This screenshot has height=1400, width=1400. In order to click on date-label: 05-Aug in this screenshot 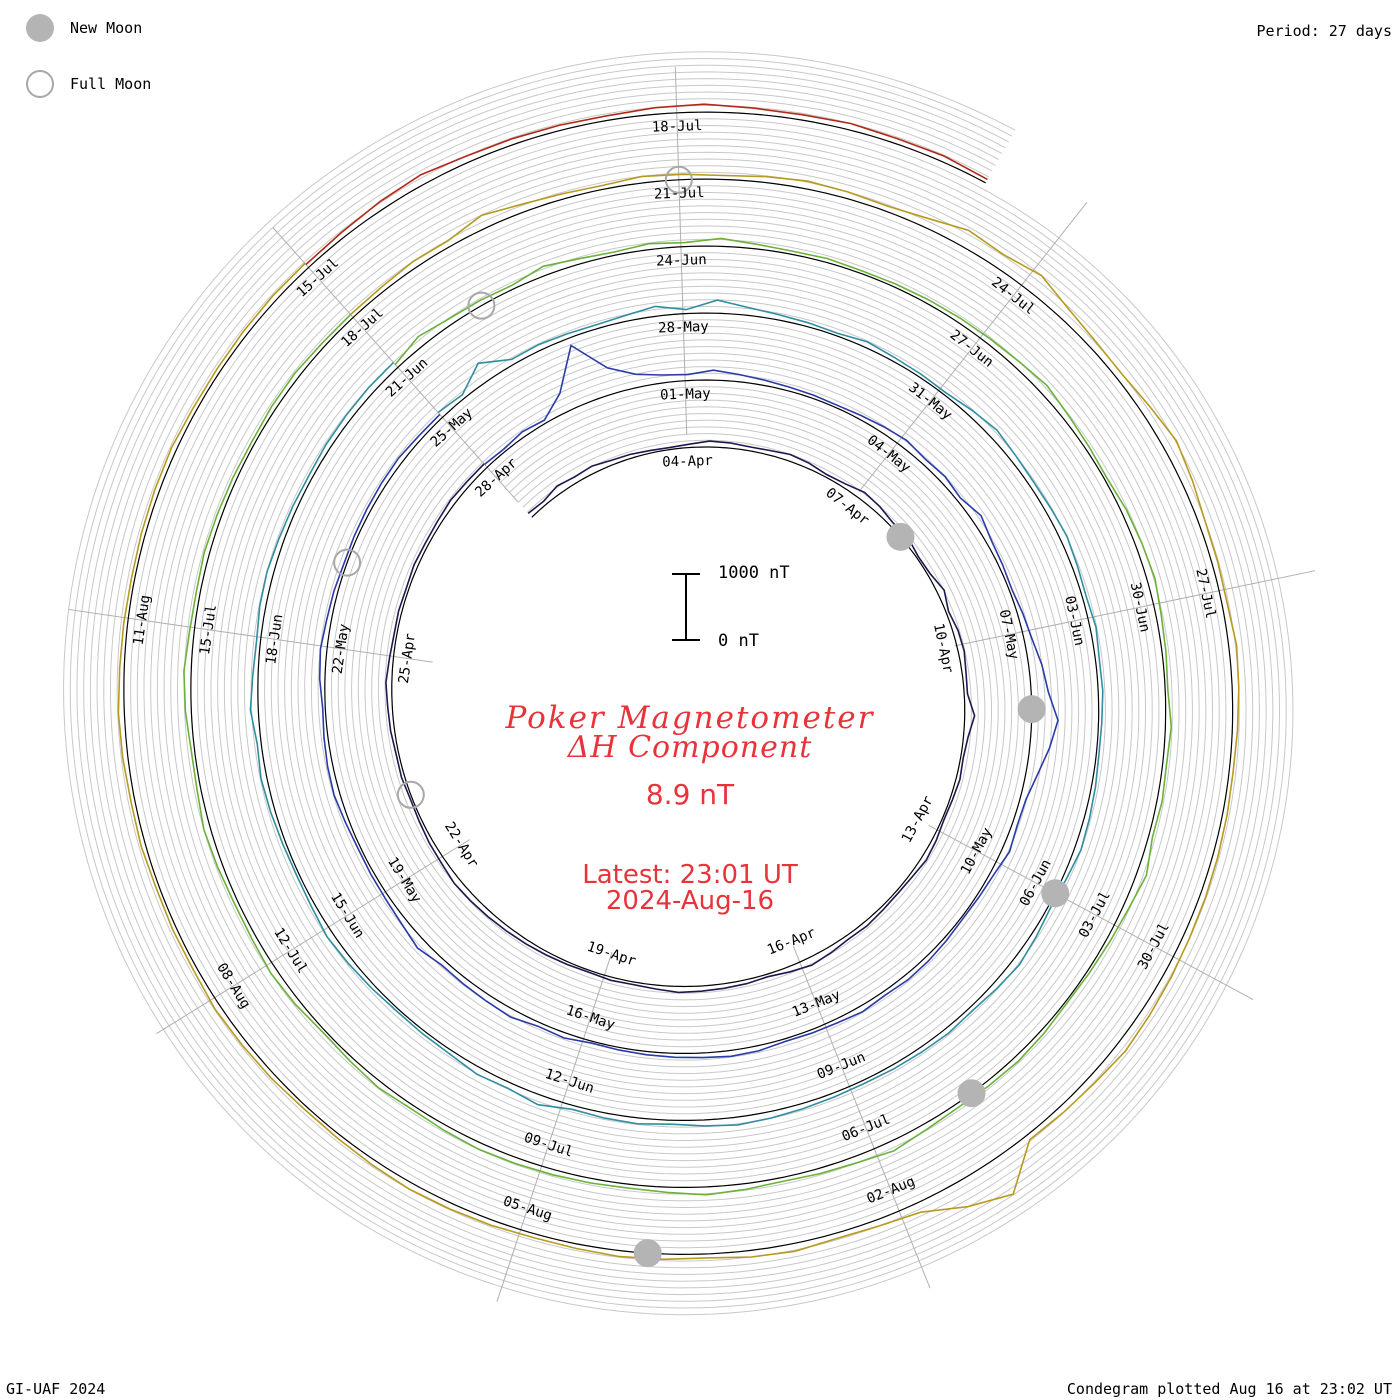, I will do `click(527, 1208)`.